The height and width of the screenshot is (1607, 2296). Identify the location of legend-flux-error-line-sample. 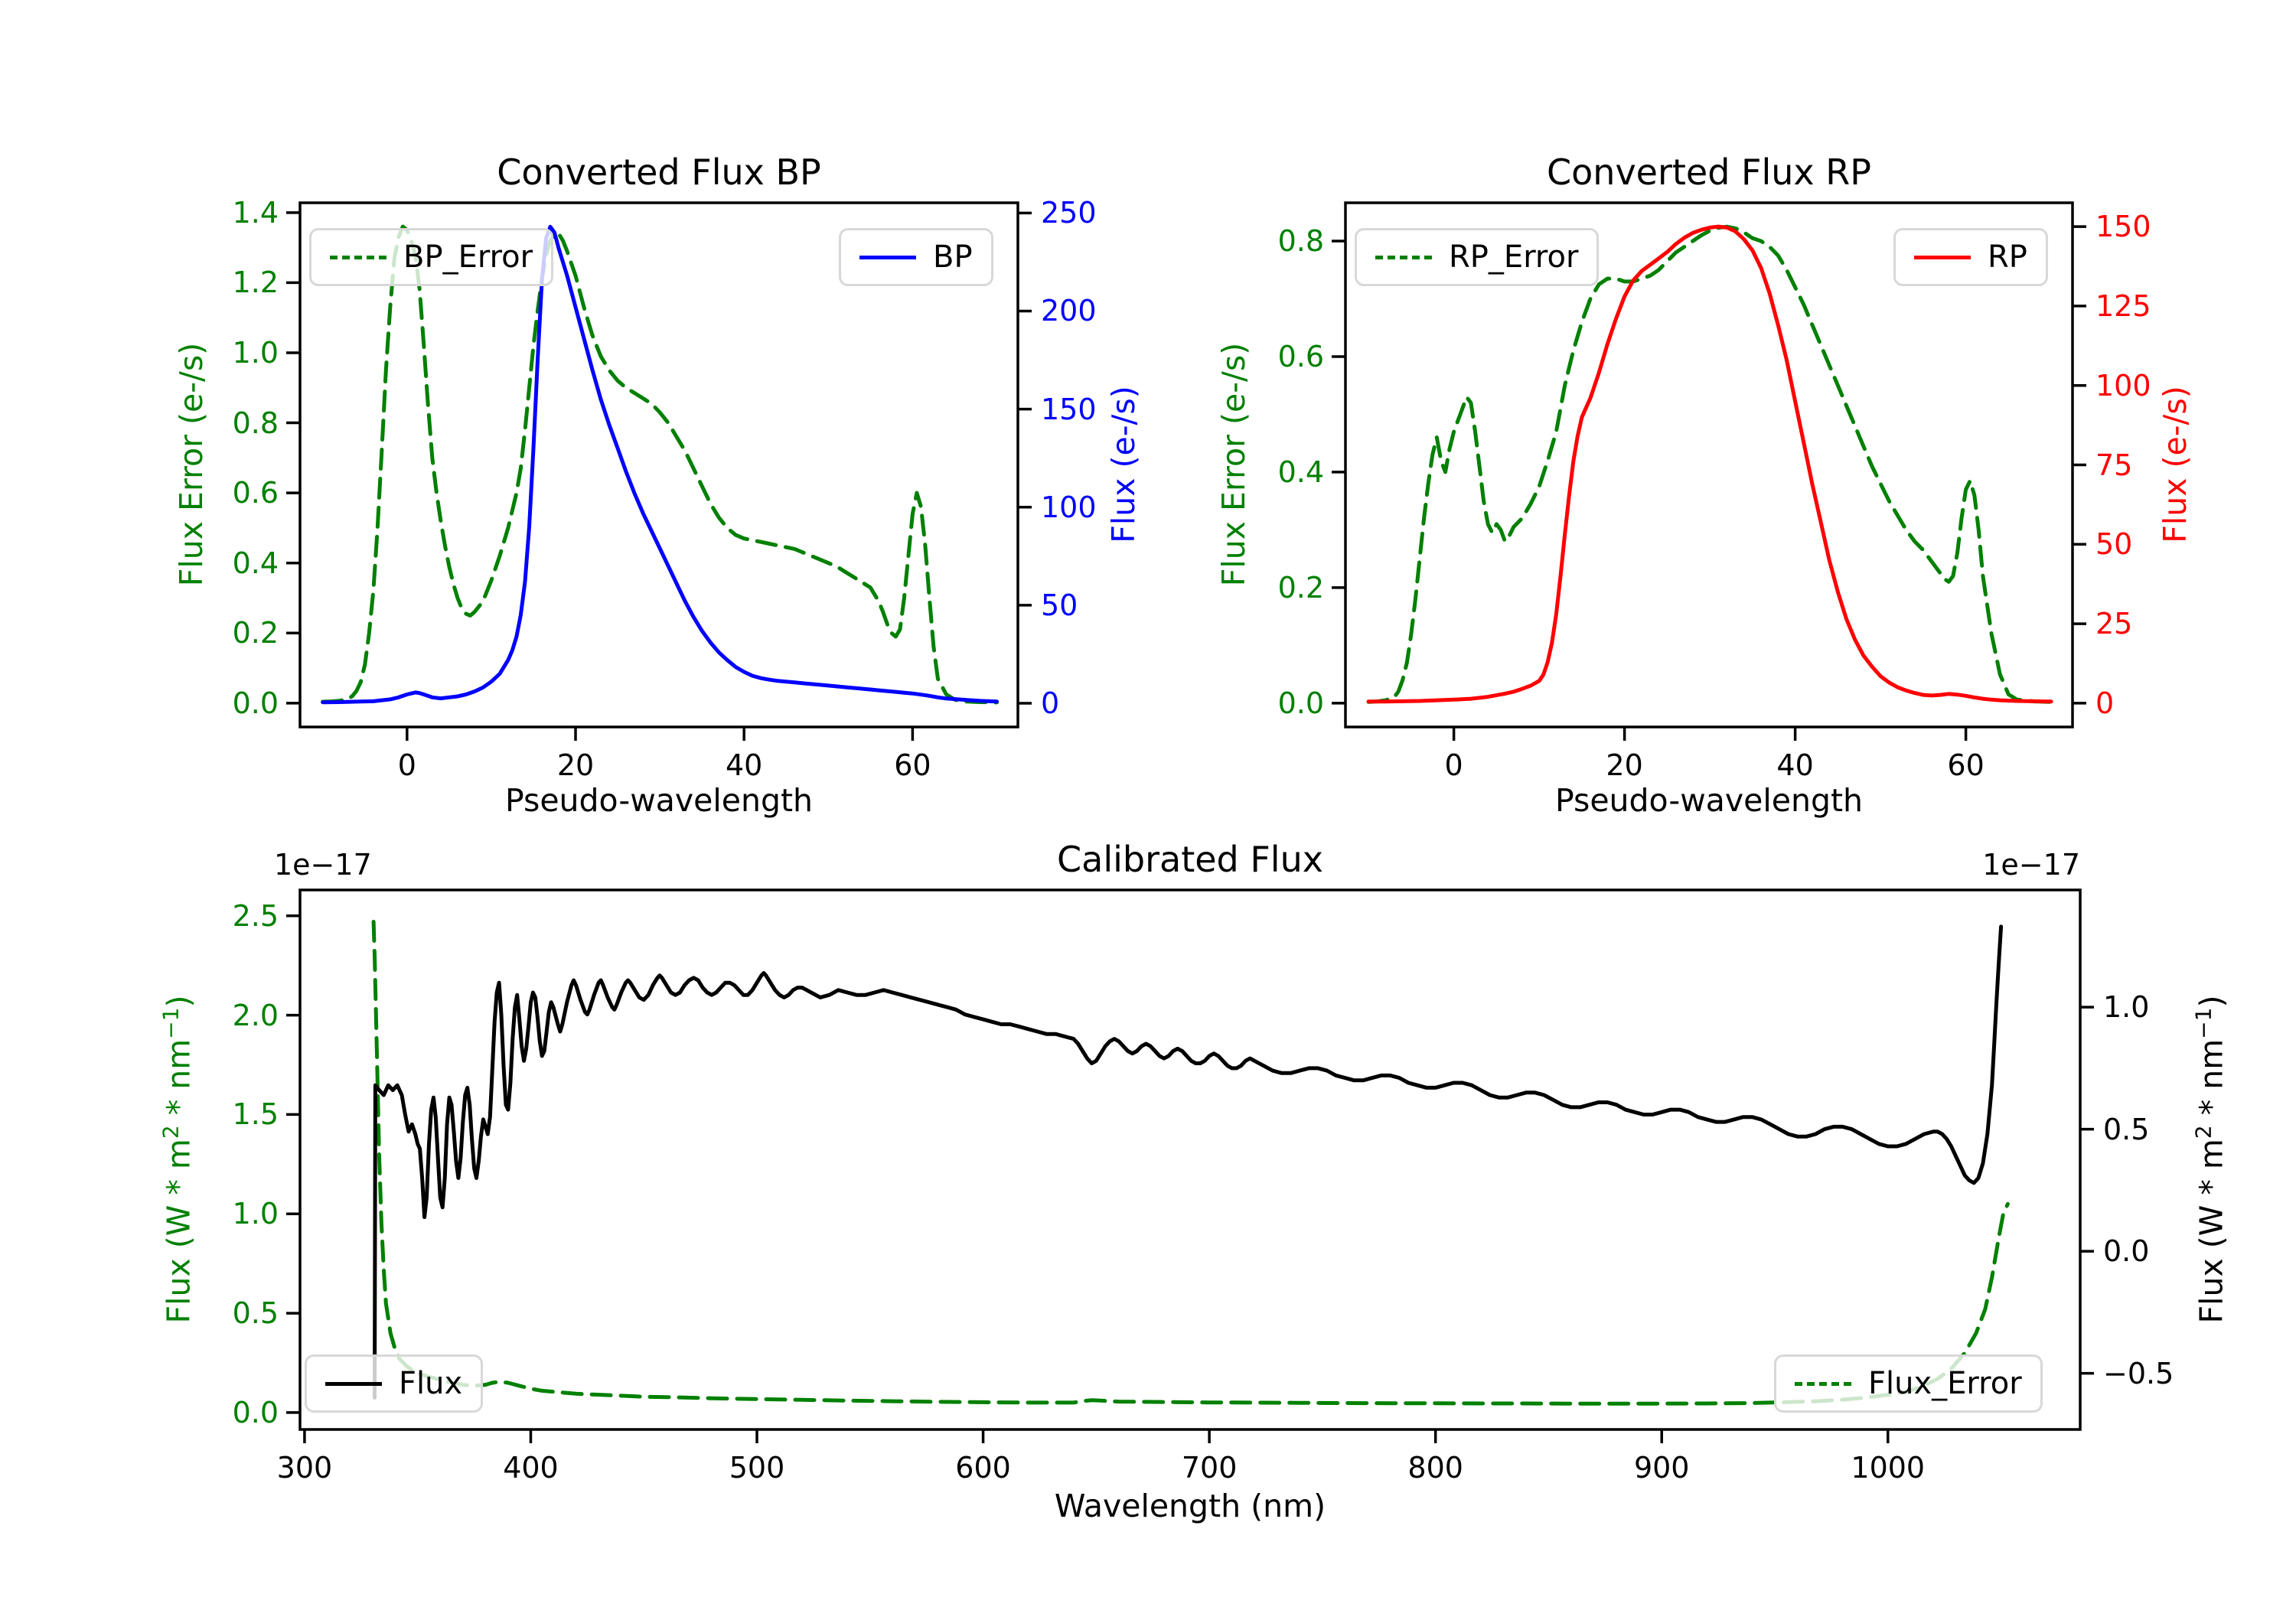
(1823, 1383).